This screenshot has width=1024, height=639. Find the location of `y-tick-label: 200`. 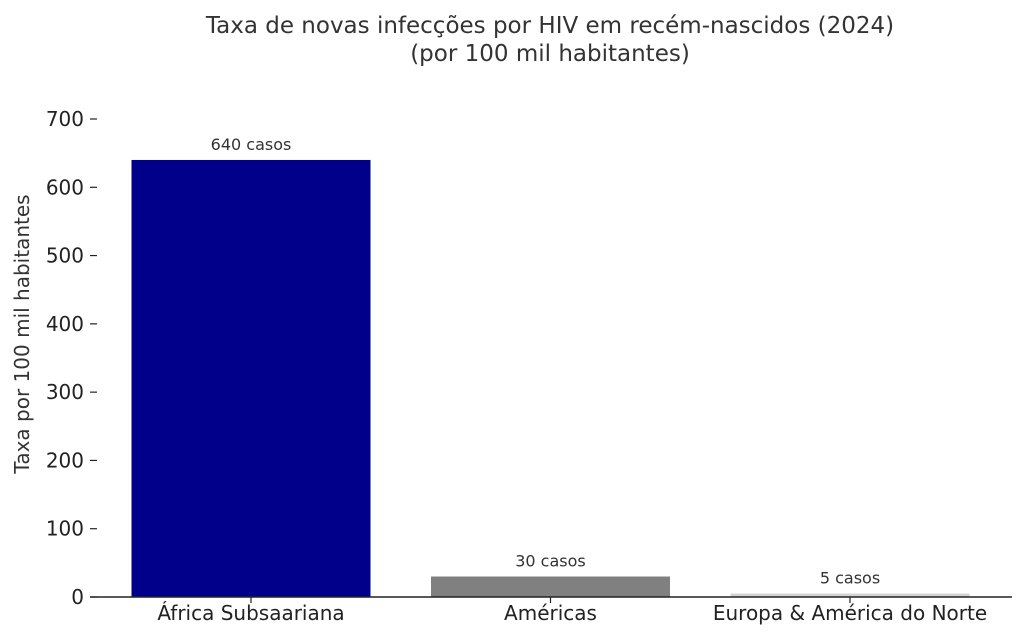

y-tick-label: 200 is located at coordinates (65, 460).